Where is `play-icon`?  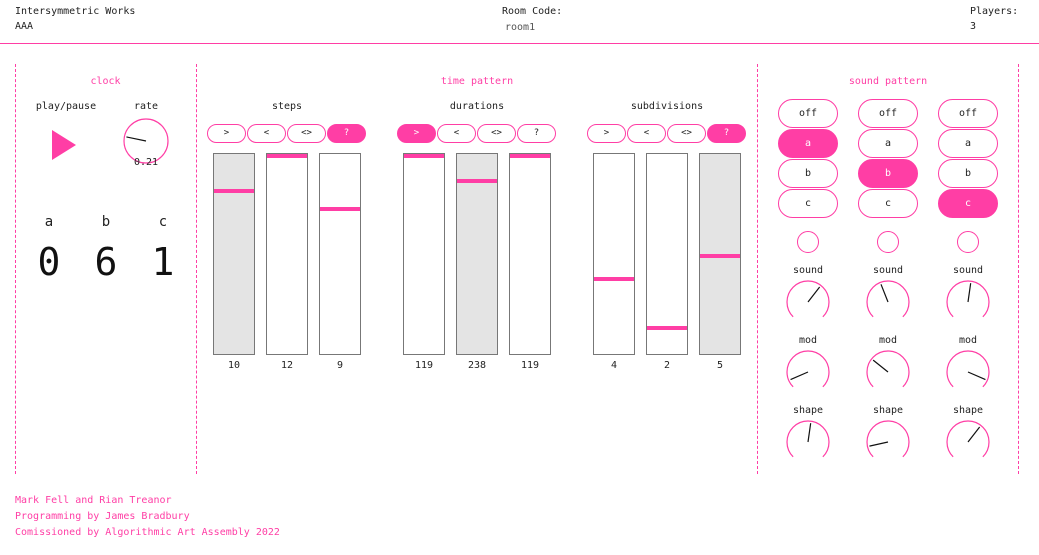
play-icon is located at coordinates (64, 145).